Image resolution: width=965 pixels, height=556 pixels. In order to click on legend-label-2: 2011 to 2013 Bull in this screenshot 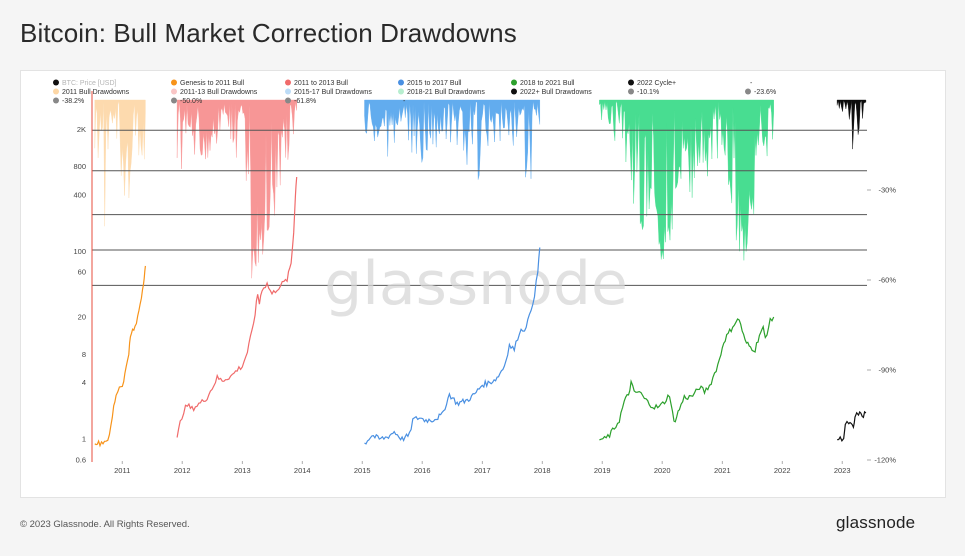, I will do `click(321, 83)`.